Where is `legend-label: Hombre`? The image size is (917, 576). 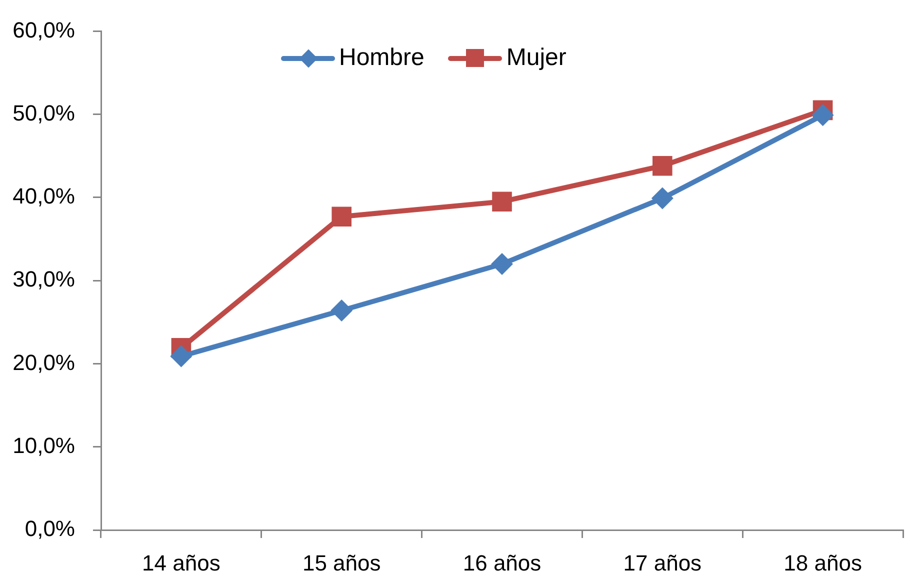
legend-label: Hombre is located at coordinates (381, 58).